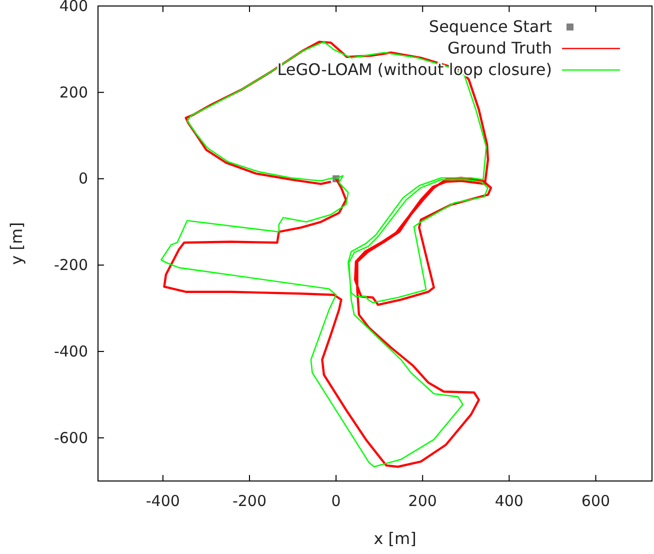 The height and width of the screenshot is (554, 654). Describe the element at coordinates (73, 92) in the screenshot. I see `y-tick-label: 200` at that location.